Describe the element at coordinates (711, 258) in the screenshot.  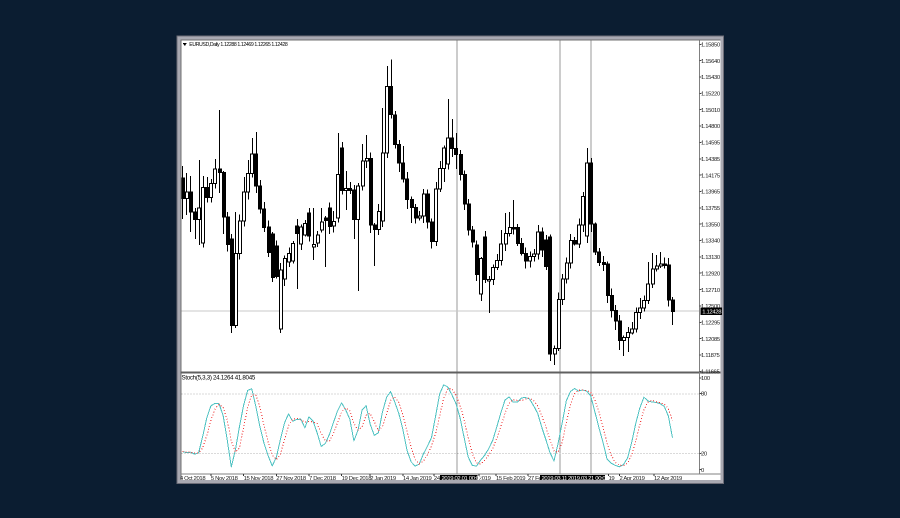
I see `svg-text: 1.13130` at that location.